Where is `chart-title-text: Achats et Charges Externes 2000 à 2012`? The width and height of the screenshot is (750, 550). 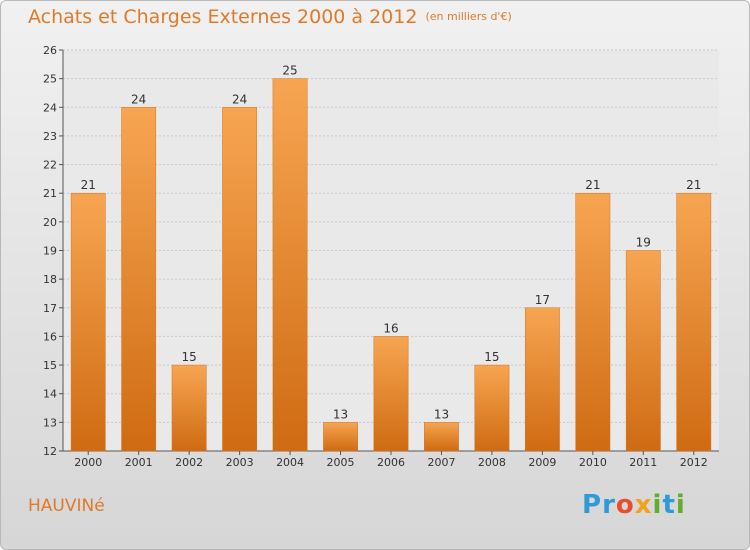 chart-title-text: Achats et Charges Externes 2000 à 2012 is located at coordinates (223, 17).